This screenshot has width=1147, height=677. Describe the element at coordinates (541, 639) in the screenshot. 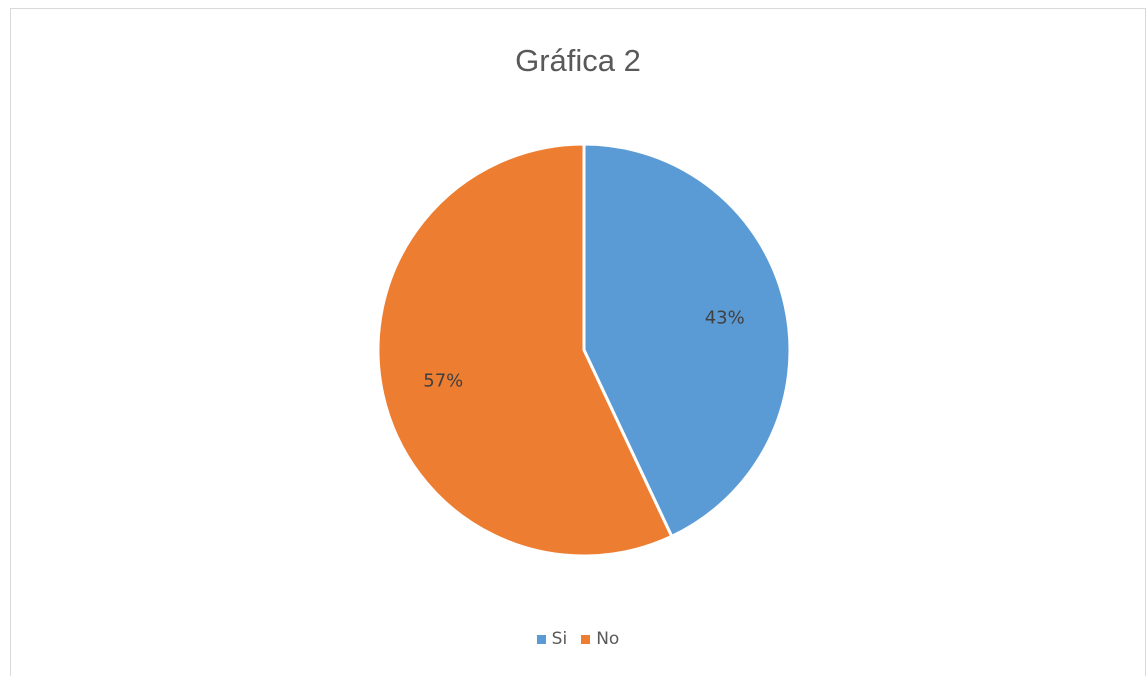

I see `legend-swatch-si` at that location.